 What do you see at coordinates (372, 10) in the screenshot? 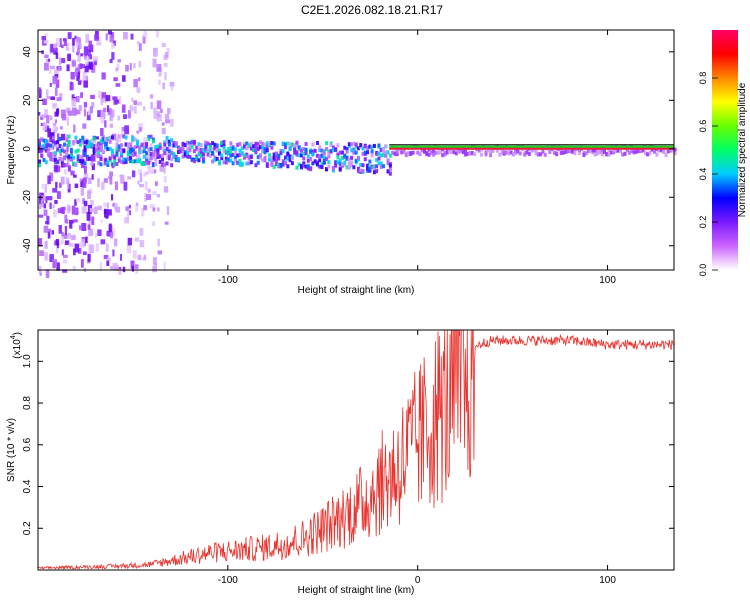
I see `chart-title: C2E1.2026.082.18.21.R17` at bounding box center [372, 10].